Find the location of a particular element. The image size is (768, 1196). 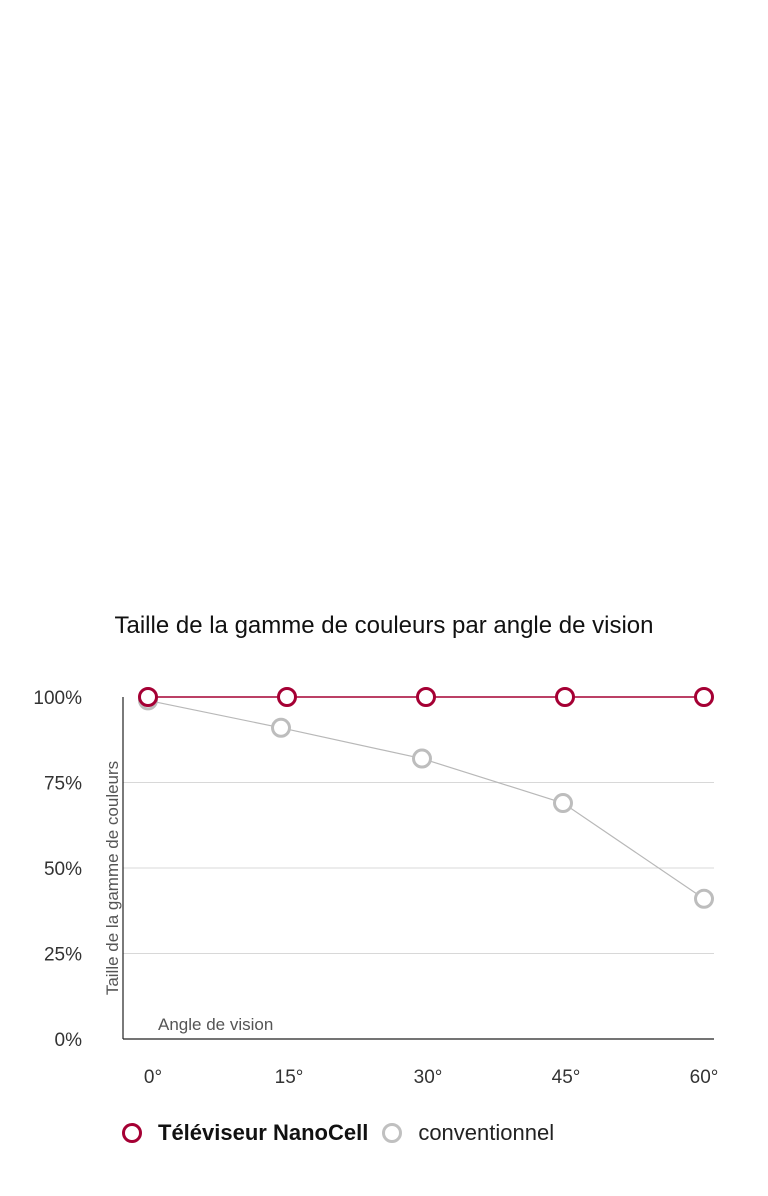

series-line-conventional is located at coordinates (426, 799).